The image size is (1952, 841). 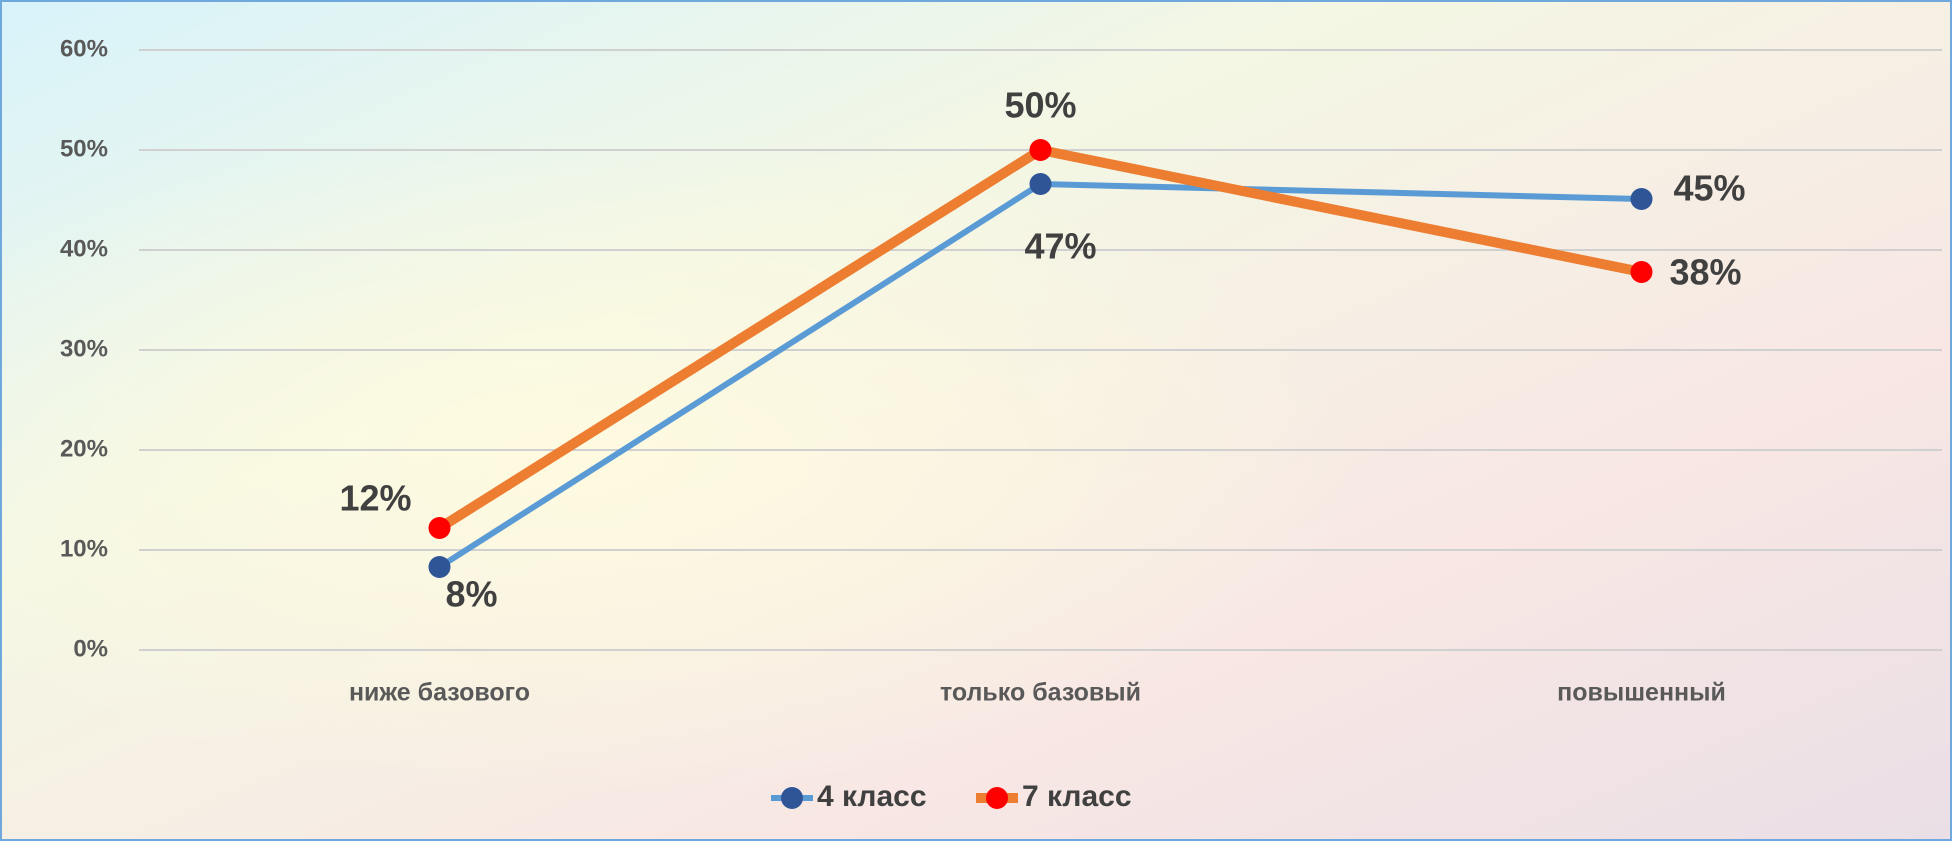 What do you see at coordinates (84, 448) in the screenshot?
I see `y-tick-label: 20%` at bounding box center [84, 448].